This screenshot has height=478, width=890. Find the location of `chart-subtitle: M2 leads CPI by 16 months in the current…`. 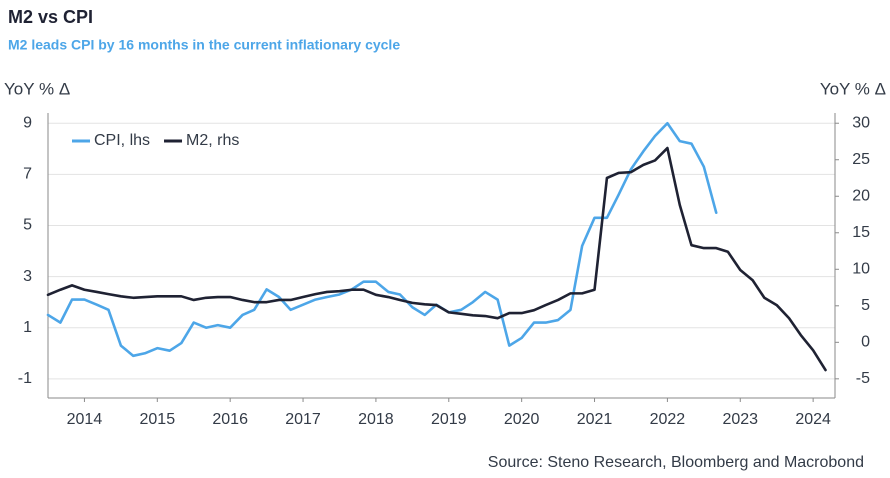

chart-subtitle: M2 leads CPI by 16 months in the current… is located at coordinates (204, 45).